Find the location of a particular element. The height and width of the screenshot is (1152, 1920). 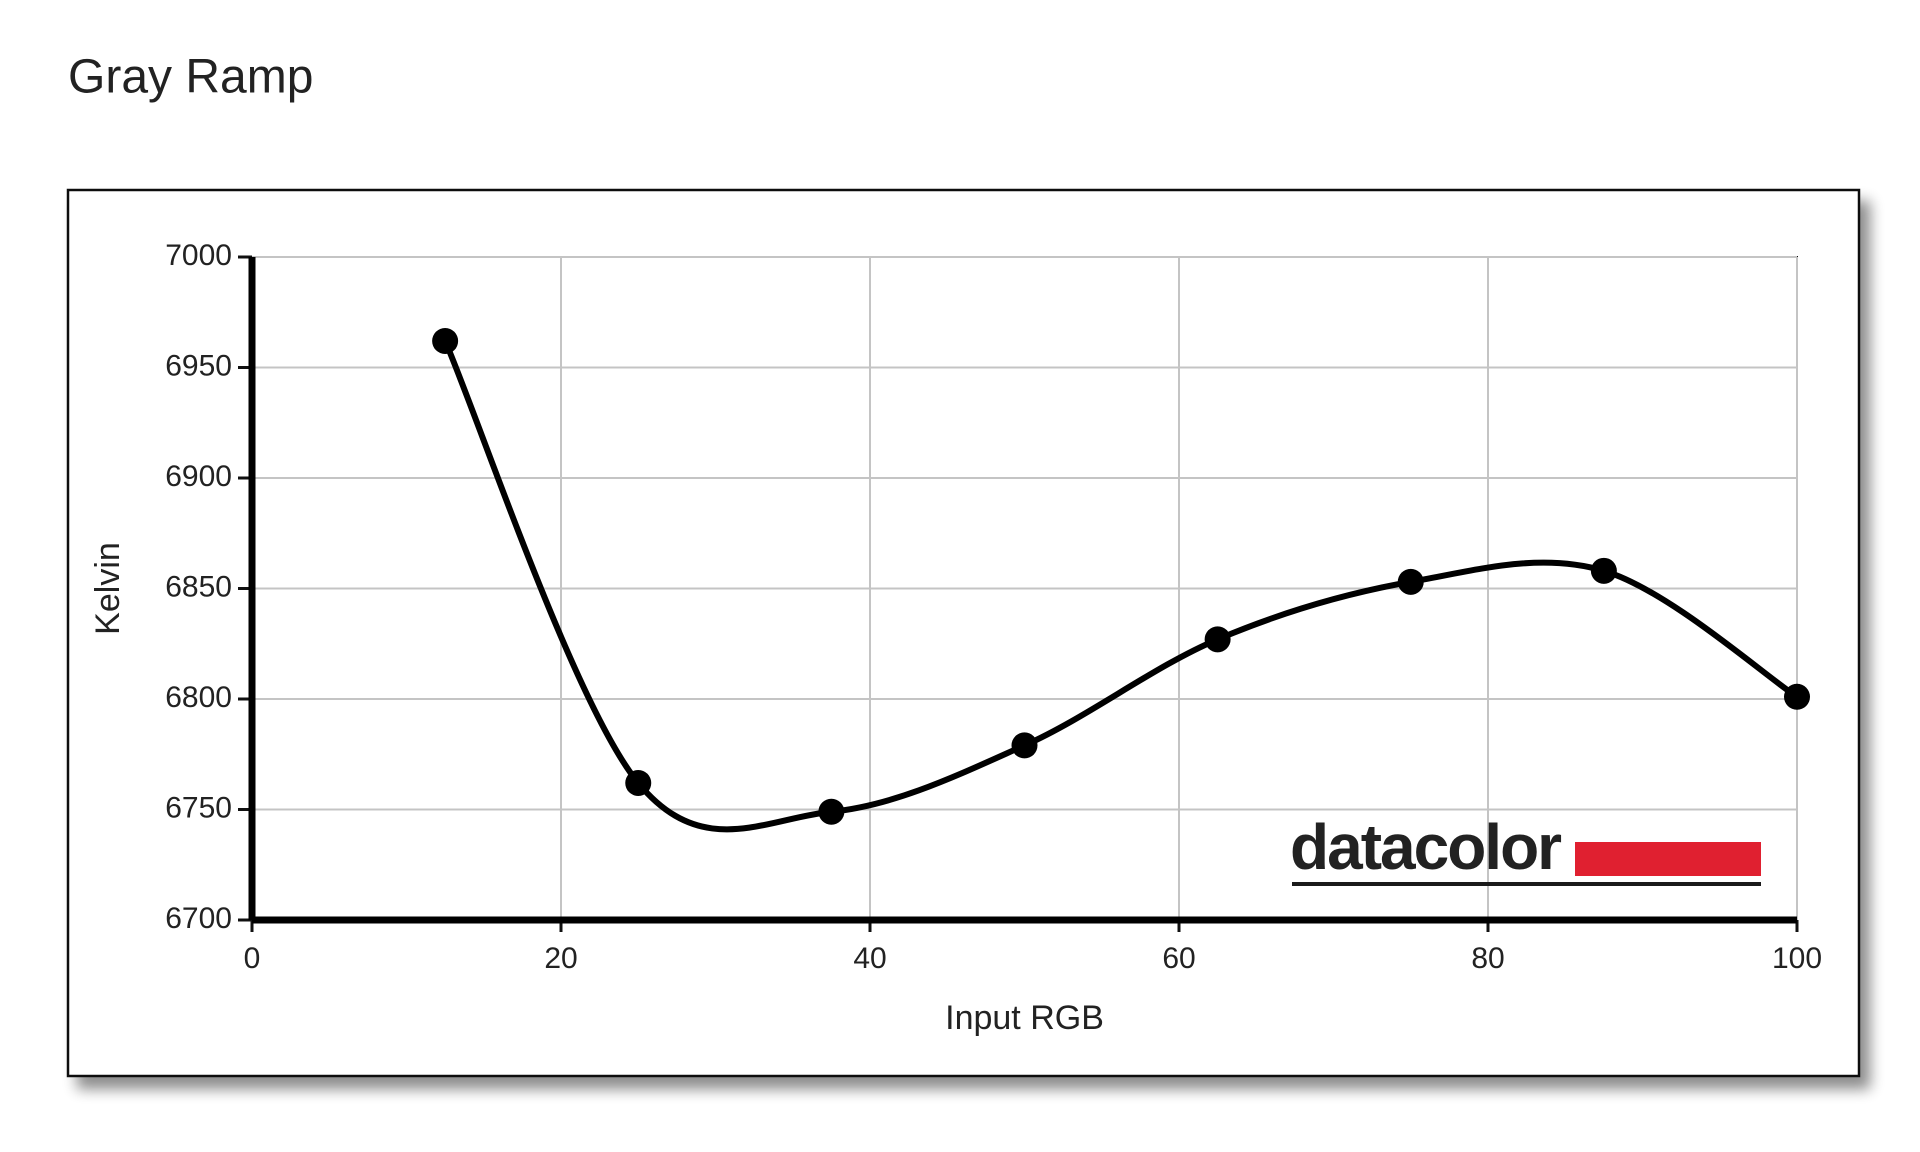

y-tick-label: 6700 is located at coordinates (198, 918).